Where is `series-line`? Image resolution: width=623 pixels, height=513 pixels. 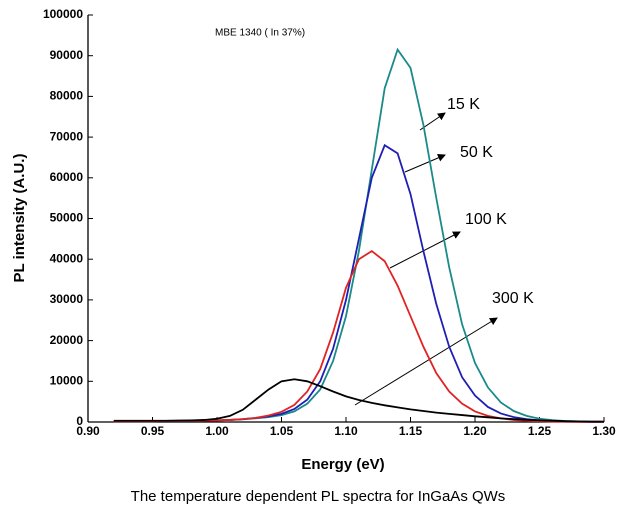
series-line is located at coordinates (358, 400).